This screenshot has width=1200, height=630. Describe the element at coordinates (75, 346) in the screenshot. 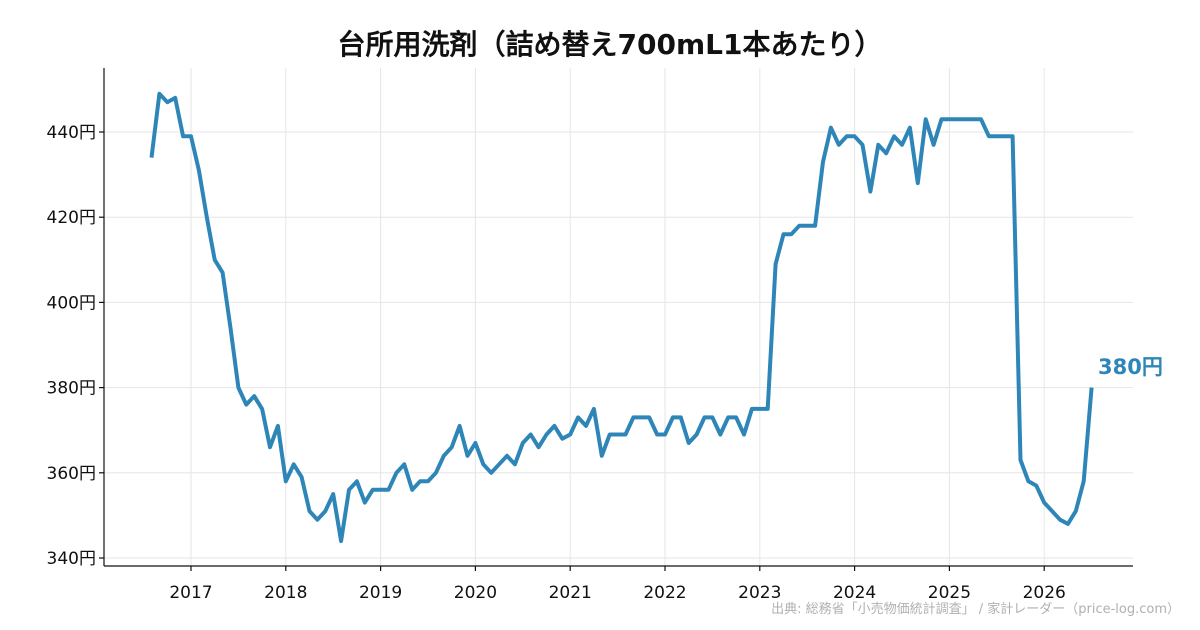

I see `y-axis-ticks: 340円 360円 380円 400円 420円 440円` at that location.